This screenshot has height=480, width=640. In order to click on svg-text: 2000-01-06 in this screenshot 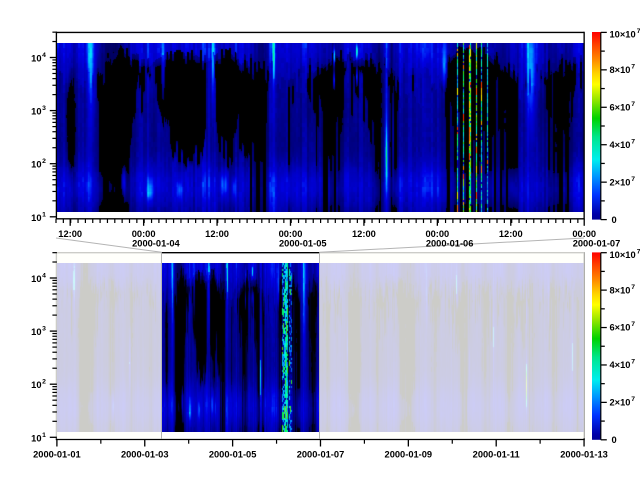, I will do `click(450, 243)`.